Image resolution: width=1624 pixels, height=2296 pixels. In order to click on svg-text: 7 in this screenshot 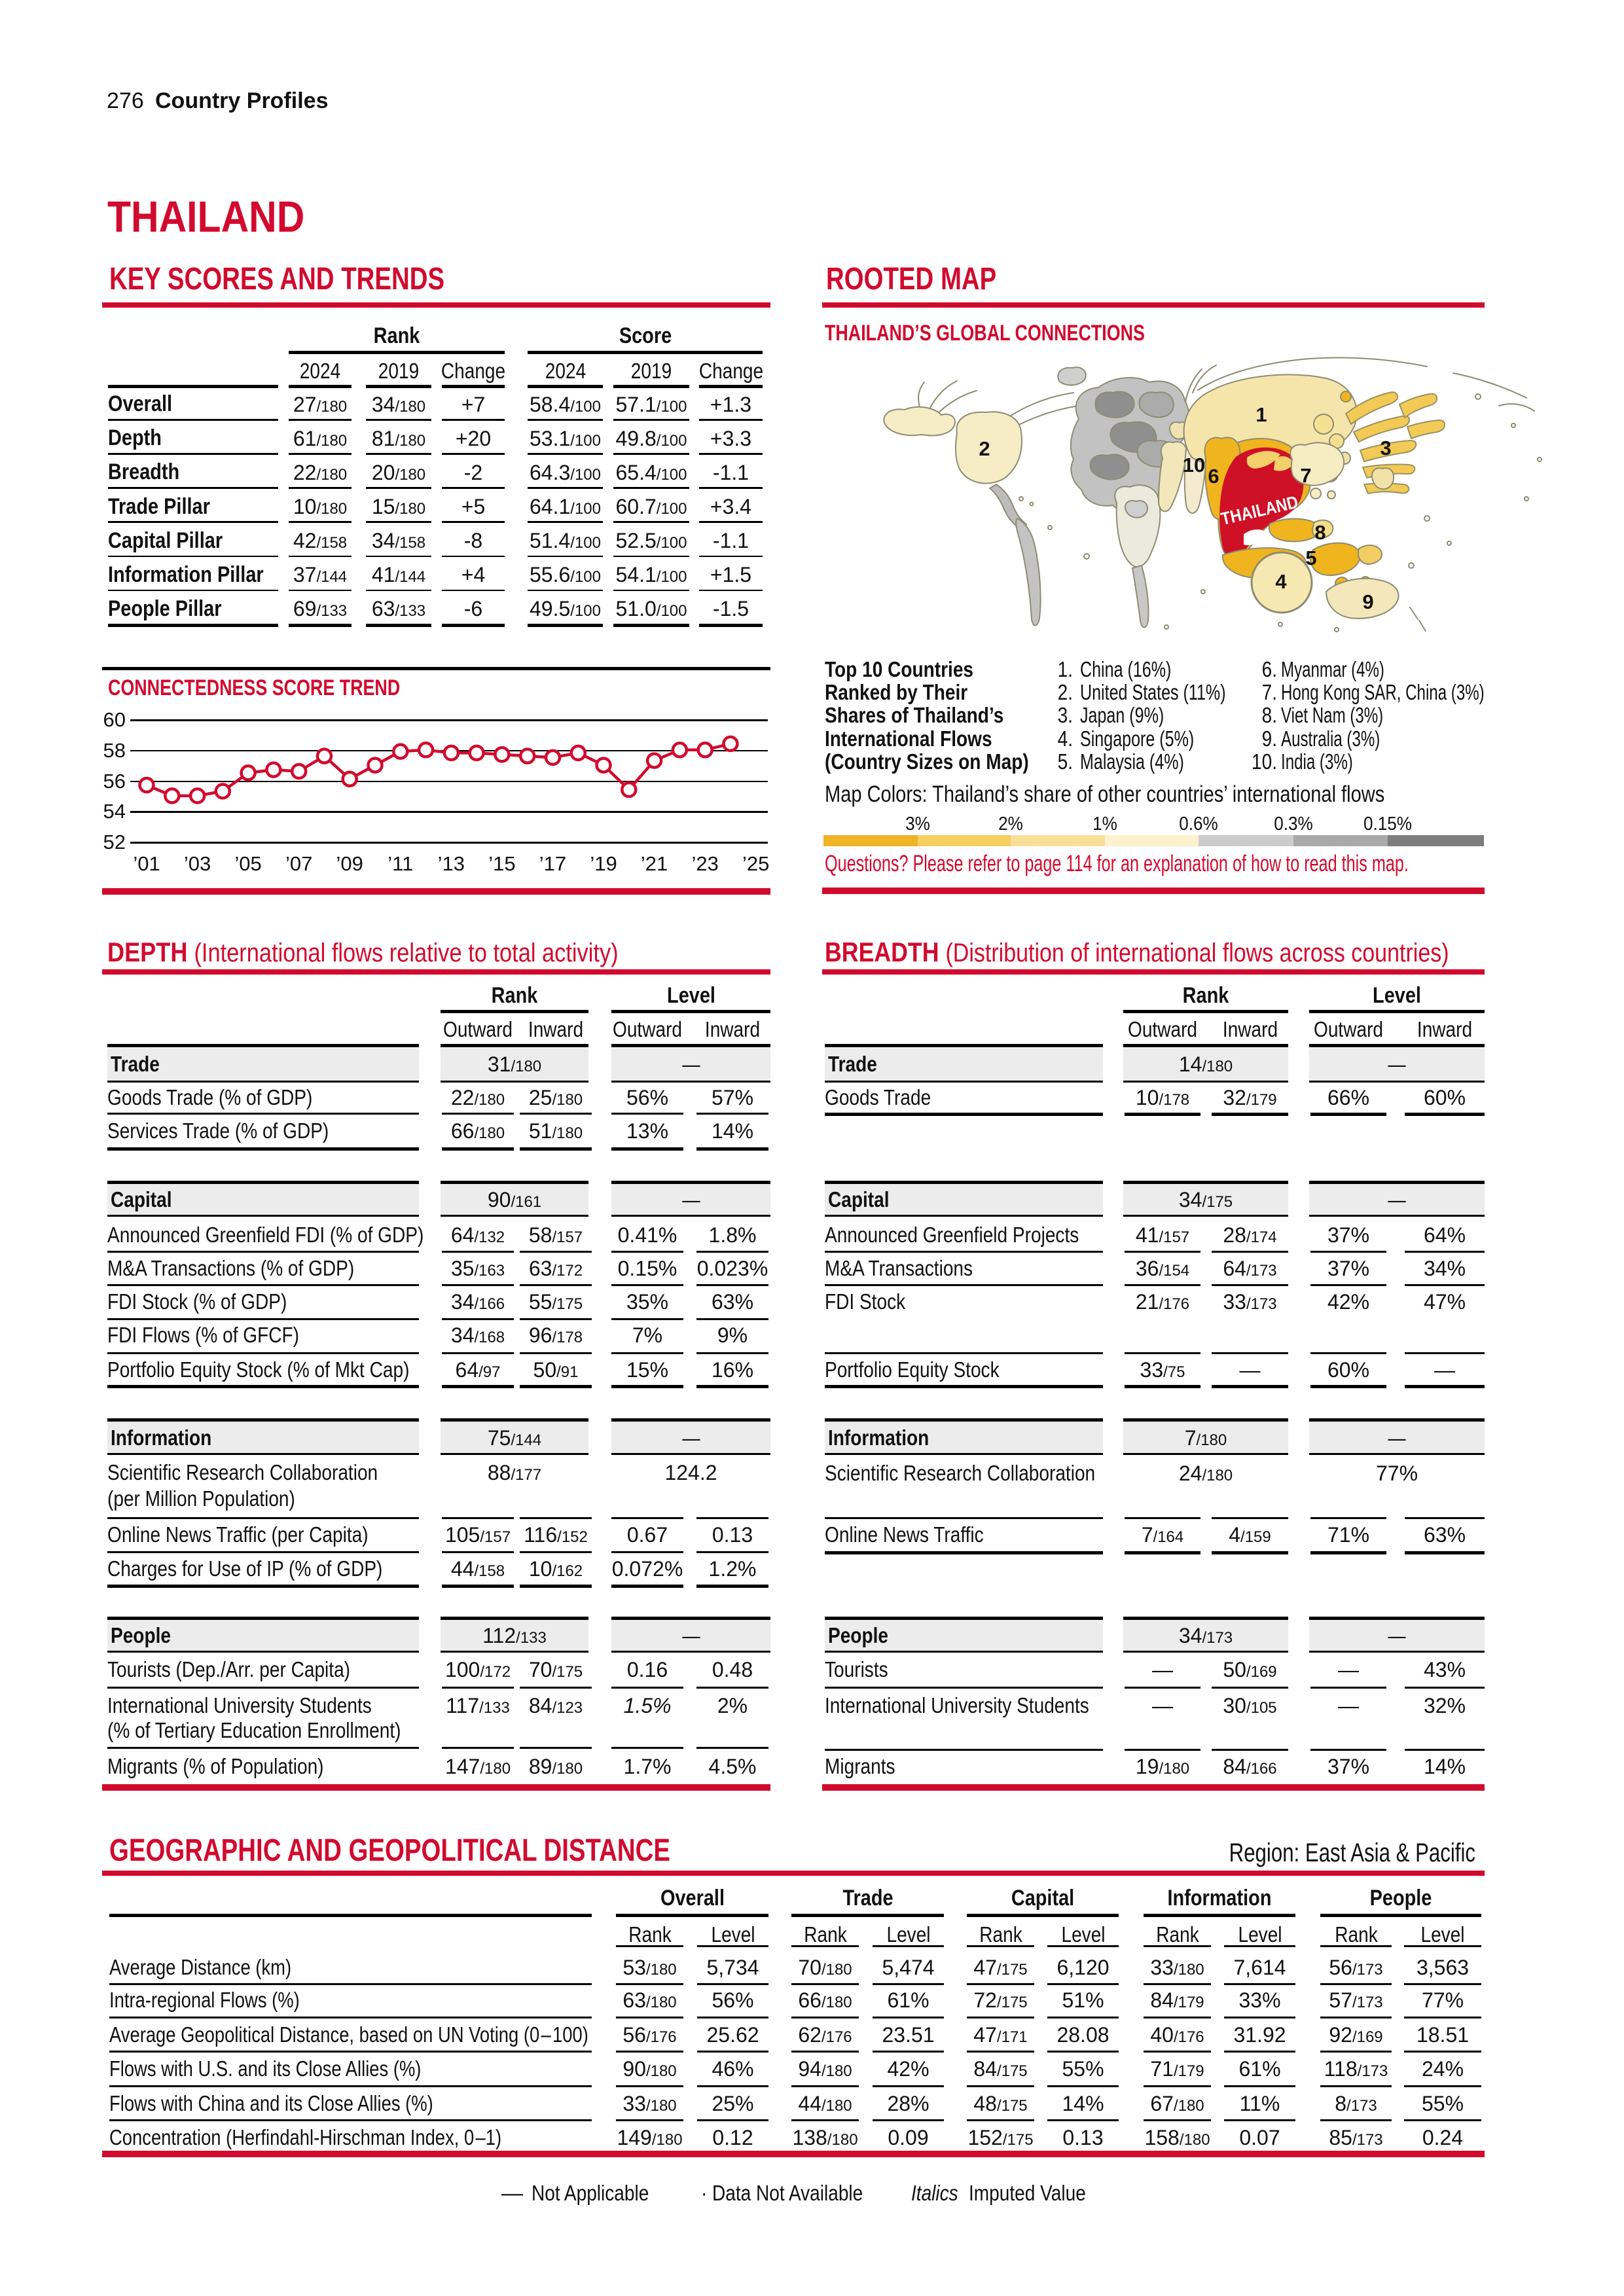, I will do `click(1305, 476)`.